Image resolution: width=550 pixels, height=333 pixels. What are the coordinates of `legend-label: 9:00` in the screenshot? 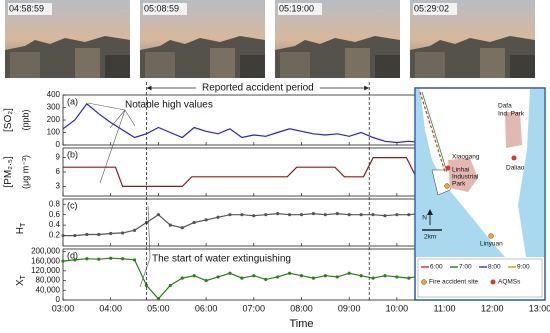 It's located at (523, 267).